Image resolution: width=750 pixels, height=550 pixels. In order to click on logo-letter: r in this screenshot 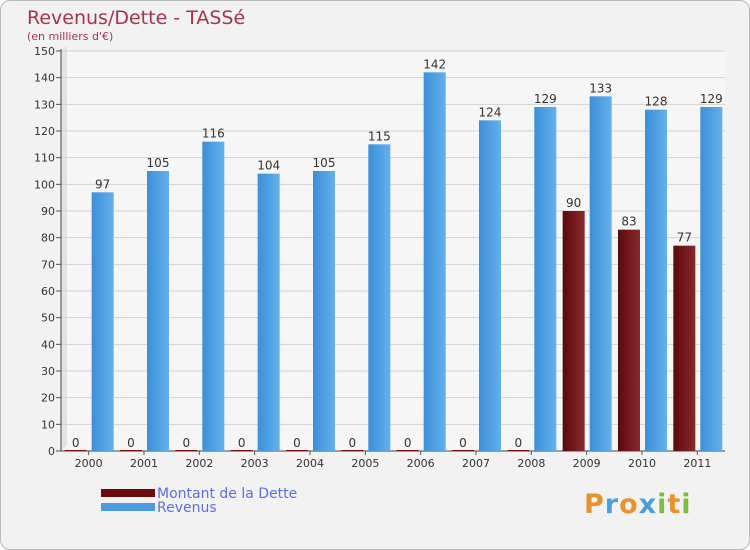, I will do `click(612, 504)`.